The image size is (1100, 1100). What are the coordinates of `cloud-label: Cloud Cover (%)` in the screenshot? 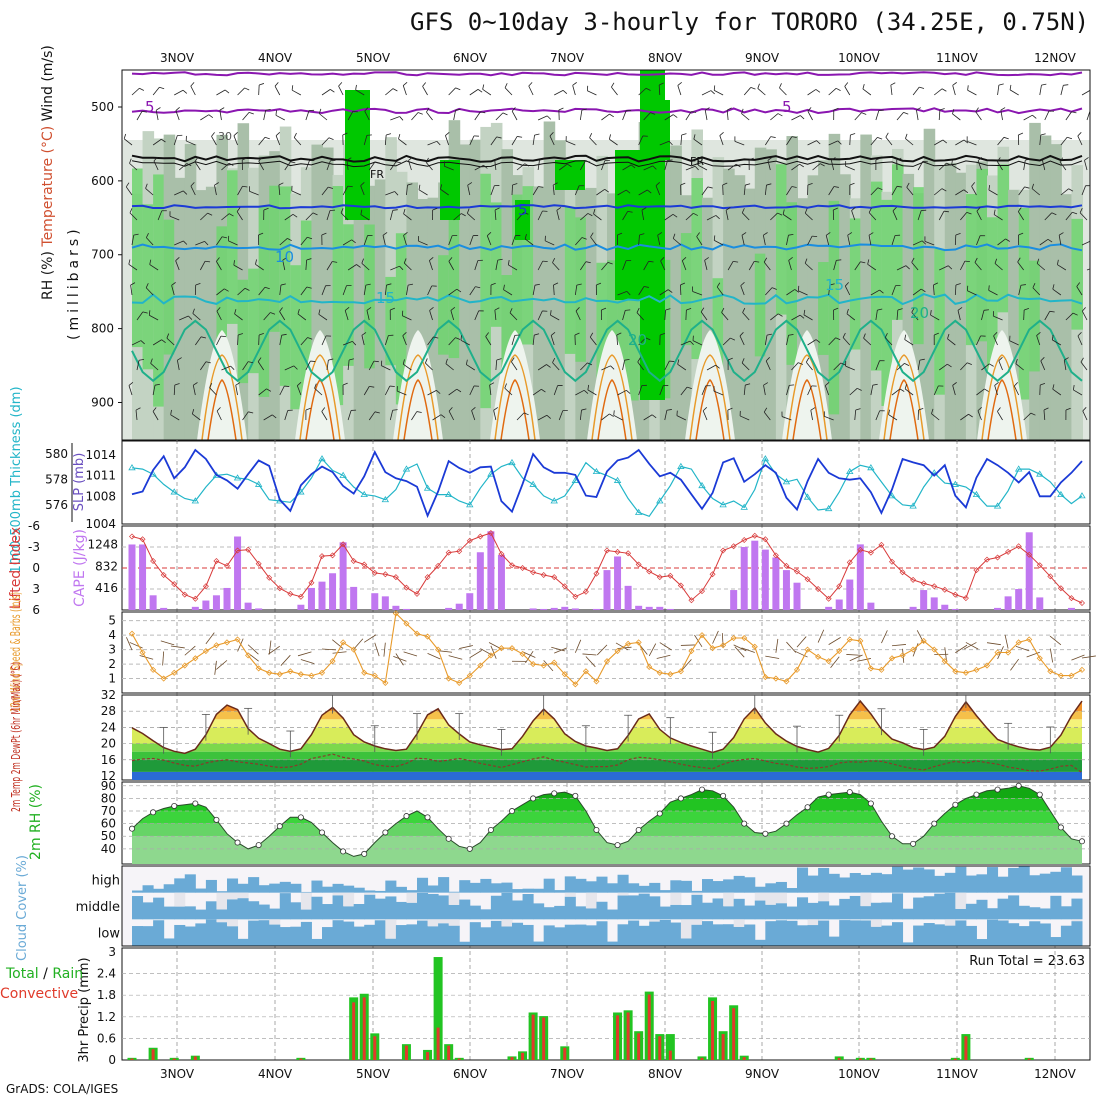 It's located at (22, 908).